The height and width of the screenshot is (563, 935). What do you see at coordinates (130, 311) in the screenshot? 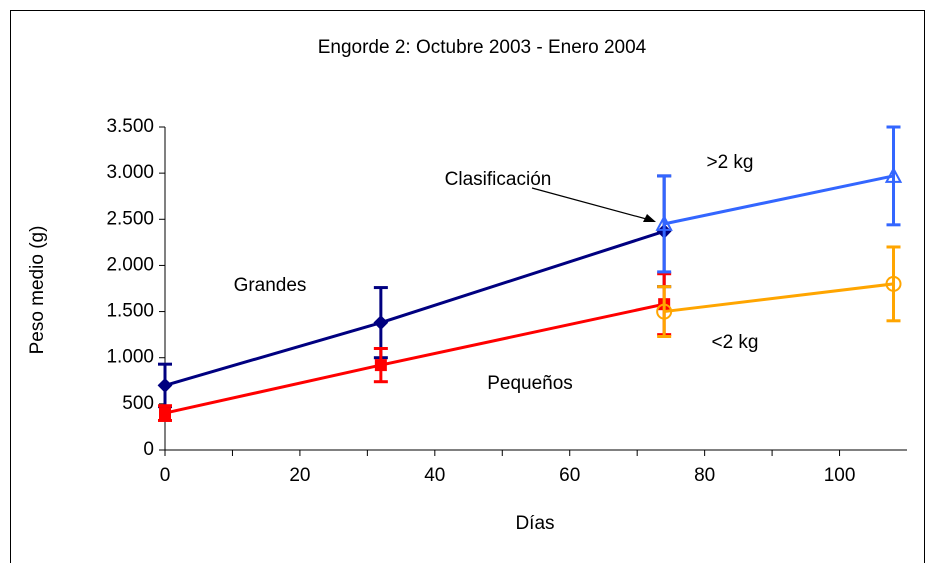
I see `y-tick-label: 1.500` at bounding box center [130, 311].